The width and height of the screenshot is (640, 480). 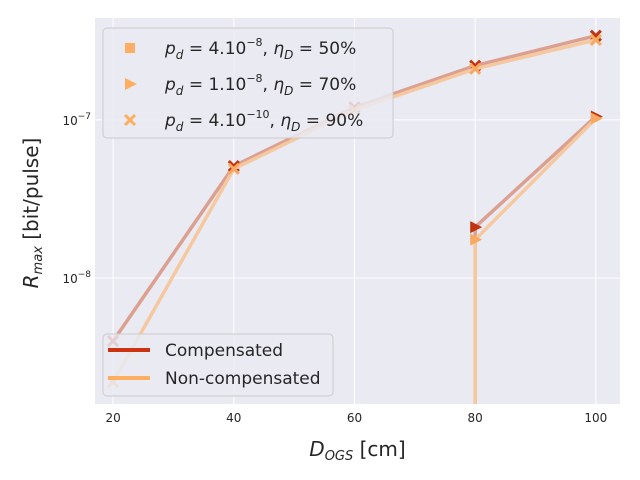 I want to click on y-tick-label: 10⁻⁸, so click(x=76, y=278).